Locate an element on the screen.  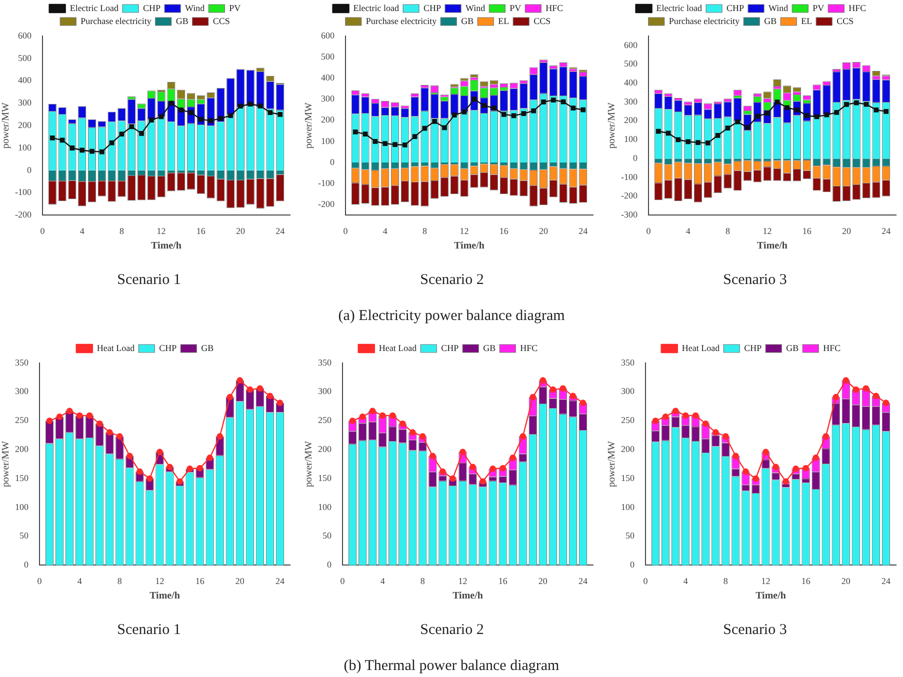
y-tick-label: 0 is located at coordinates (635, 157).